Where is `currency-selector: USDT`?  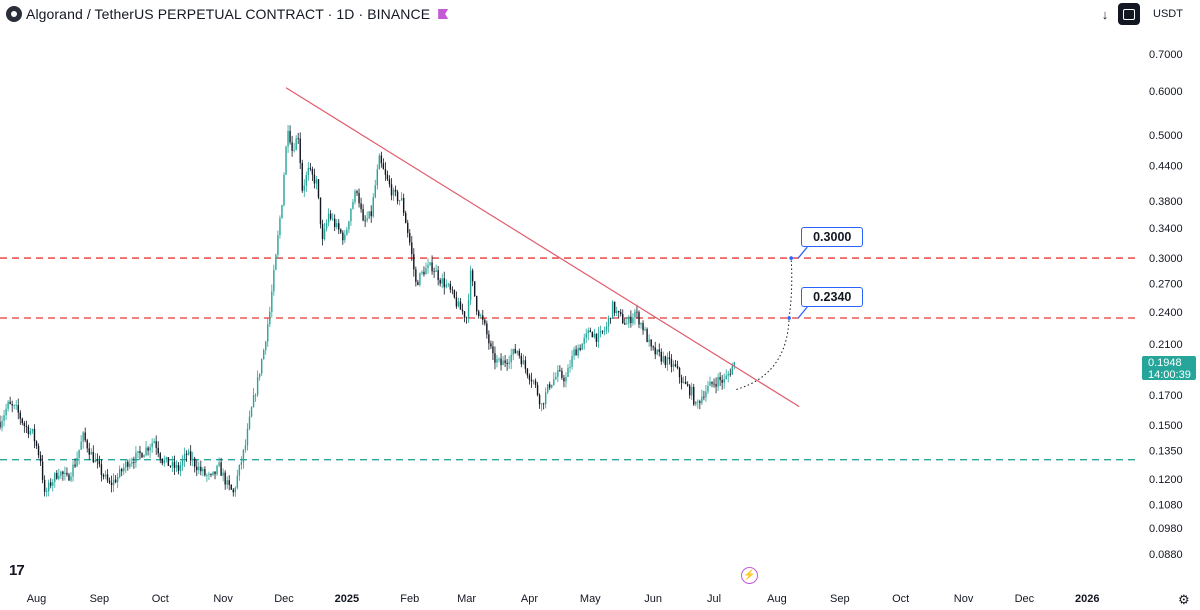
currency-selector: USDT is located at coordinates (1168, 14).